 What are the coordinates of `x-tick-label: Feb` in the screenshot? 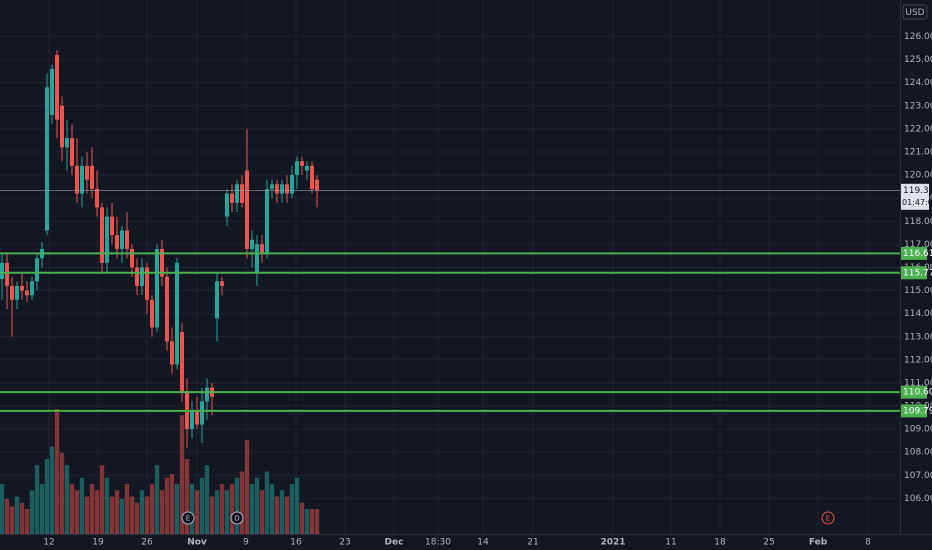 It's located at (818, 543).